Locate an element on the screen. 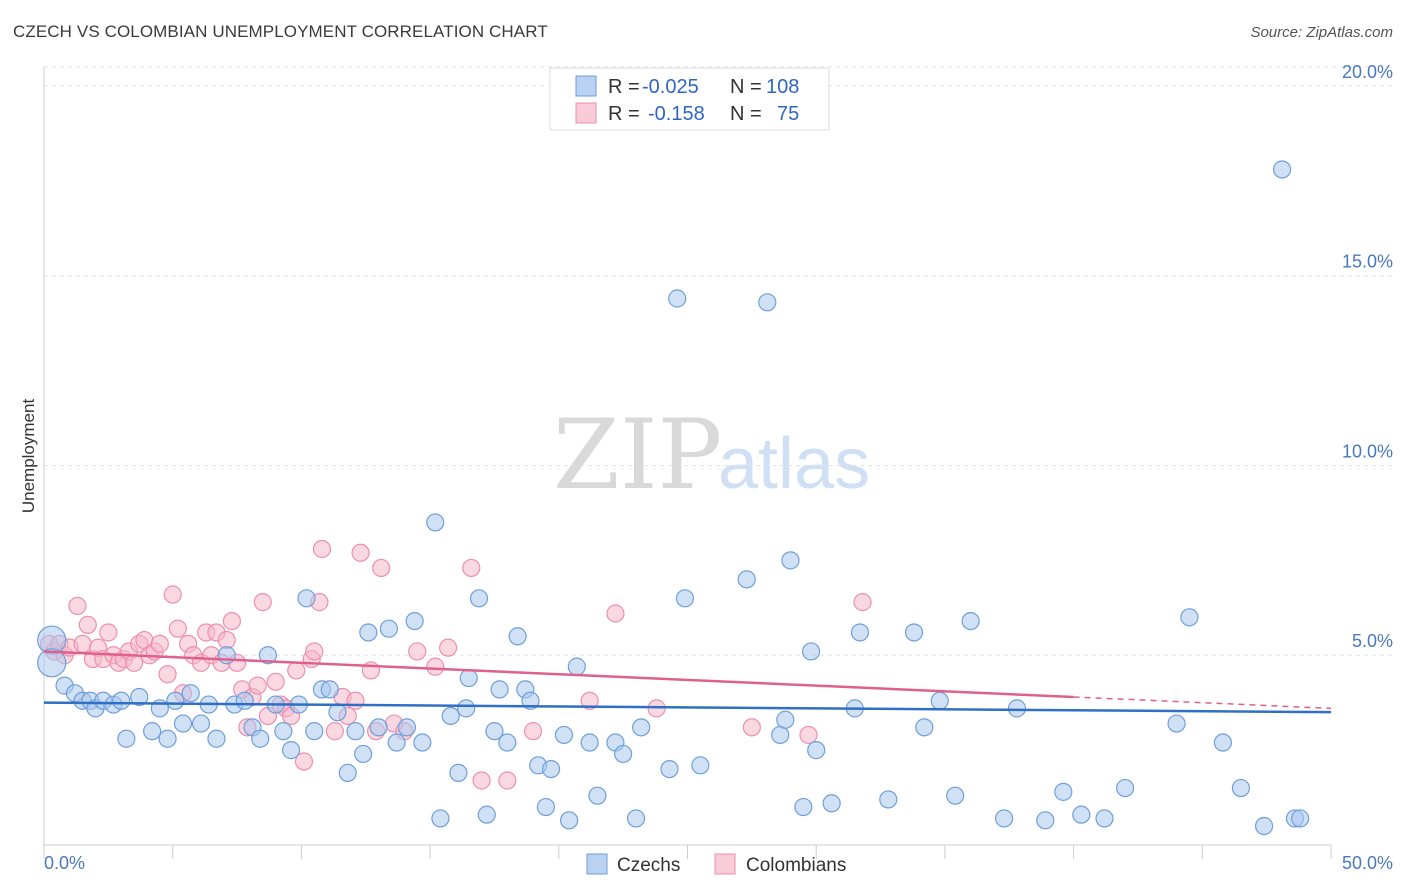 The image size is (1406, 892). source-credit: Source: ZipAtlas.com is located at coordinates (1321, 32).